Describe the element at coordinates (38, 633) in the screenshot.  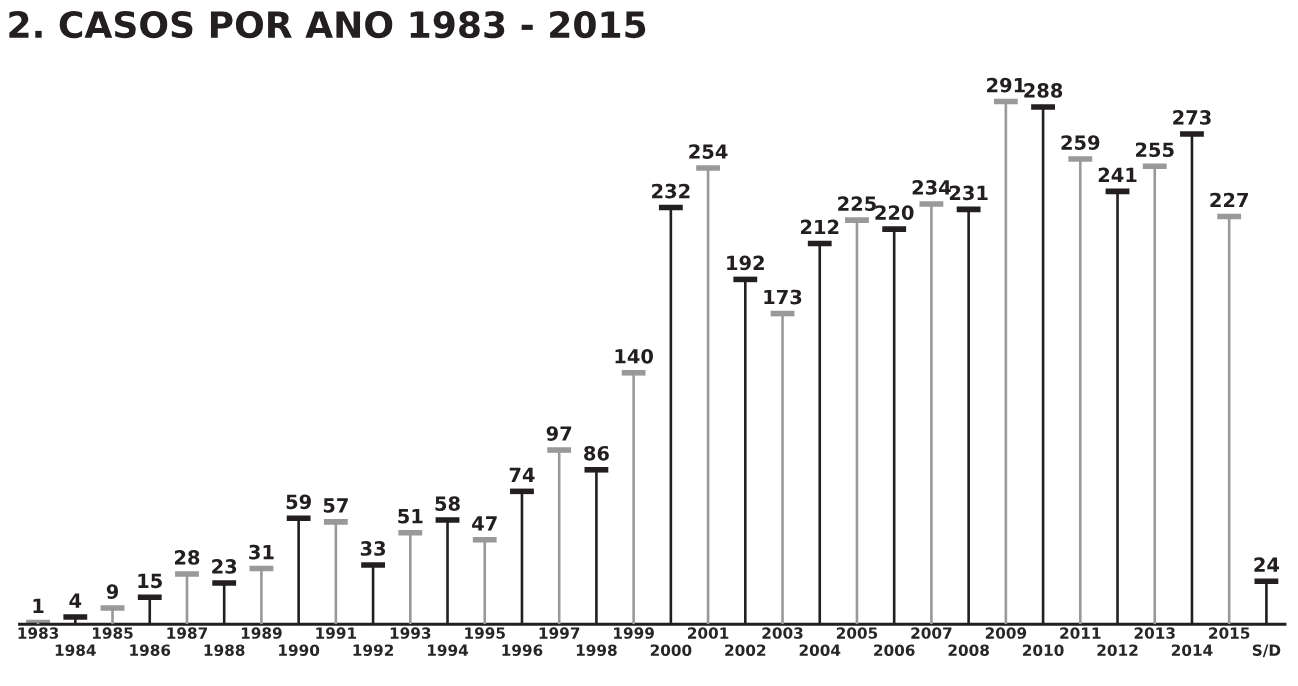
I see `x-tick-label: 1983` at that location.